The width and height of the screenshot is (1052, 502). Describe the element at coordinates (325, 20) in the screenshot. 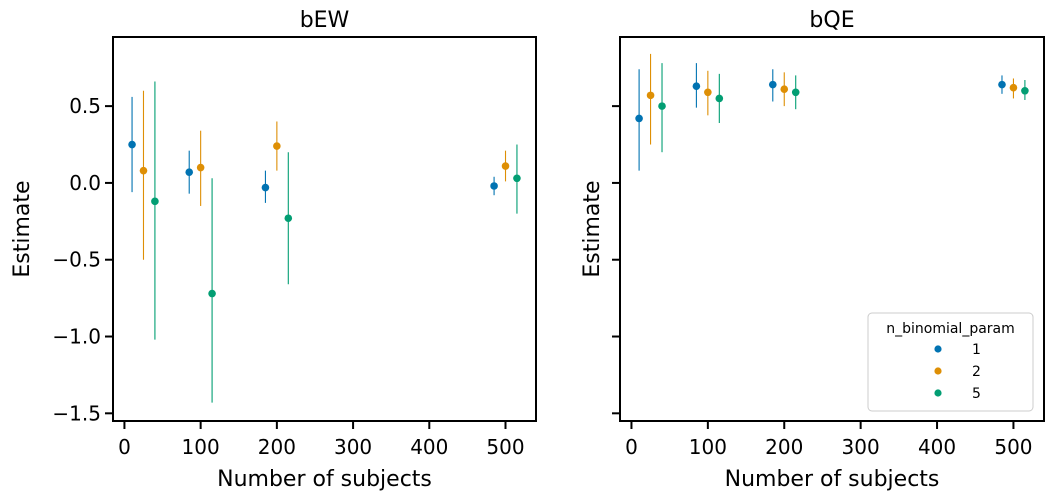

I see `chart-title: bEW` at that location.